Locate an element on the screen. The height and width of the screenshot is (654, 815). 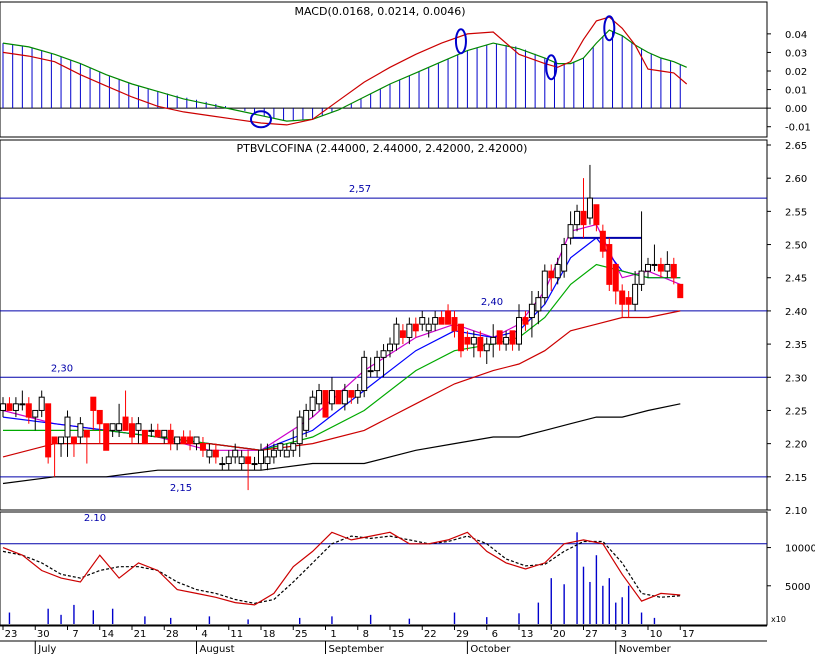
price-y-tick-label: 2.45 is located at coordinates (796, 279).